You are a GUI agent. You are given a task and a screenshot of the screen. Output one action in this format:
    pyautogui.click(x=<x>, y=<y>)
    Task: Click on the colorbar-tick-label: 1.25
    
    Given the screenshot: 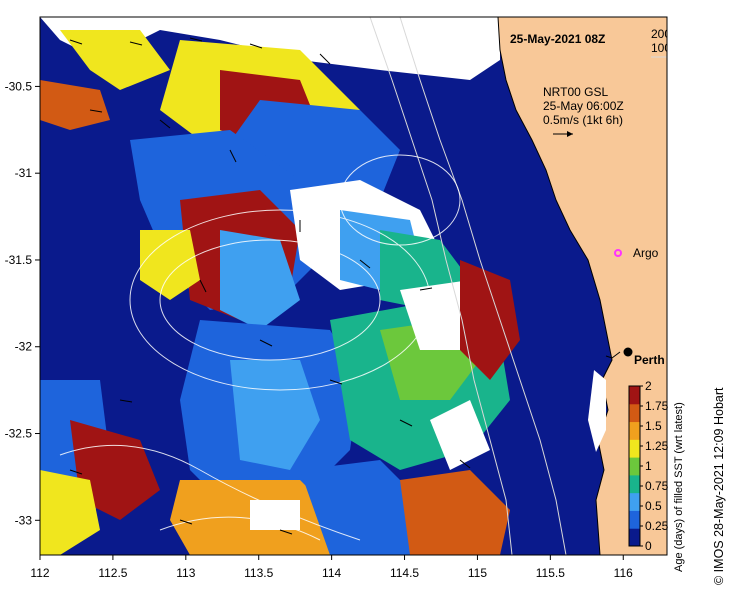 What is the action you would take?
    pyautogui.click(x=657, y=446)
    